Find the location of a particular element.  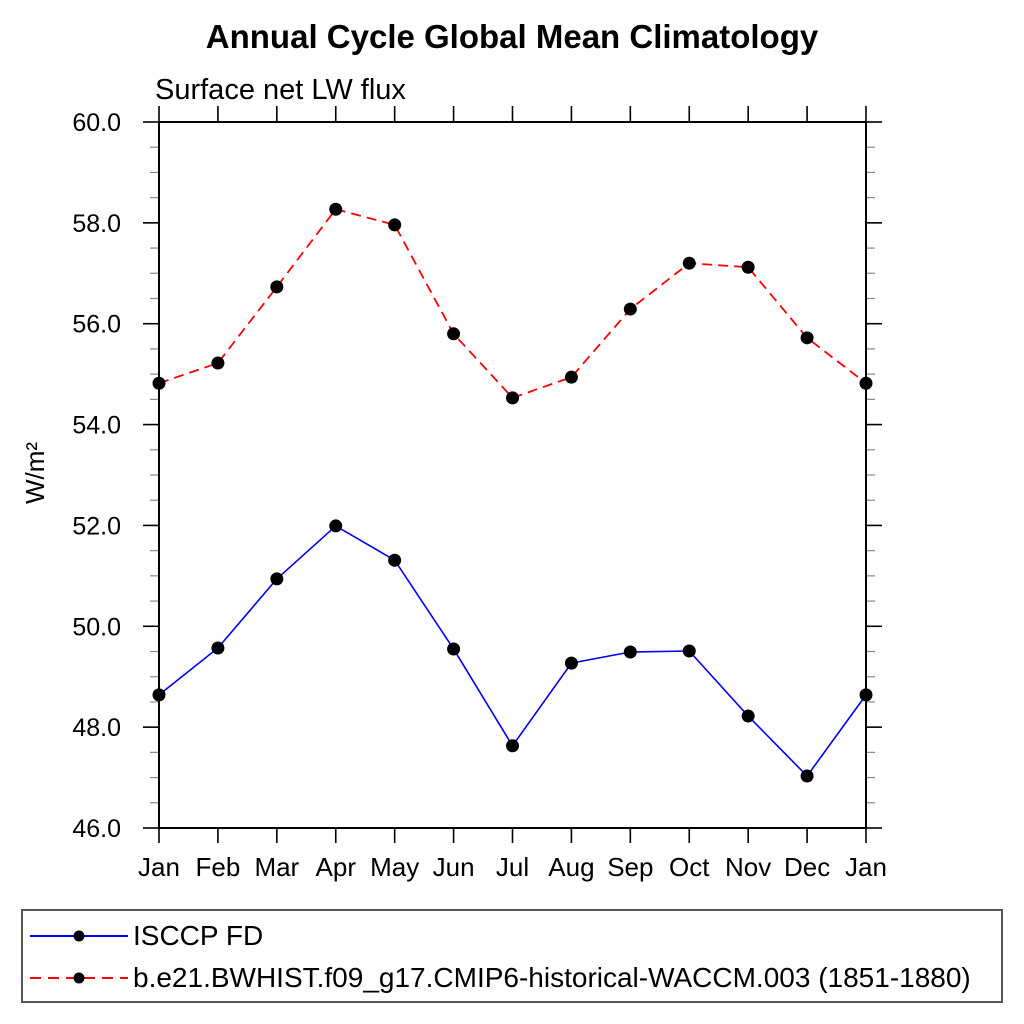

legend-swatch-dashed is located at coordinates (79, 978).